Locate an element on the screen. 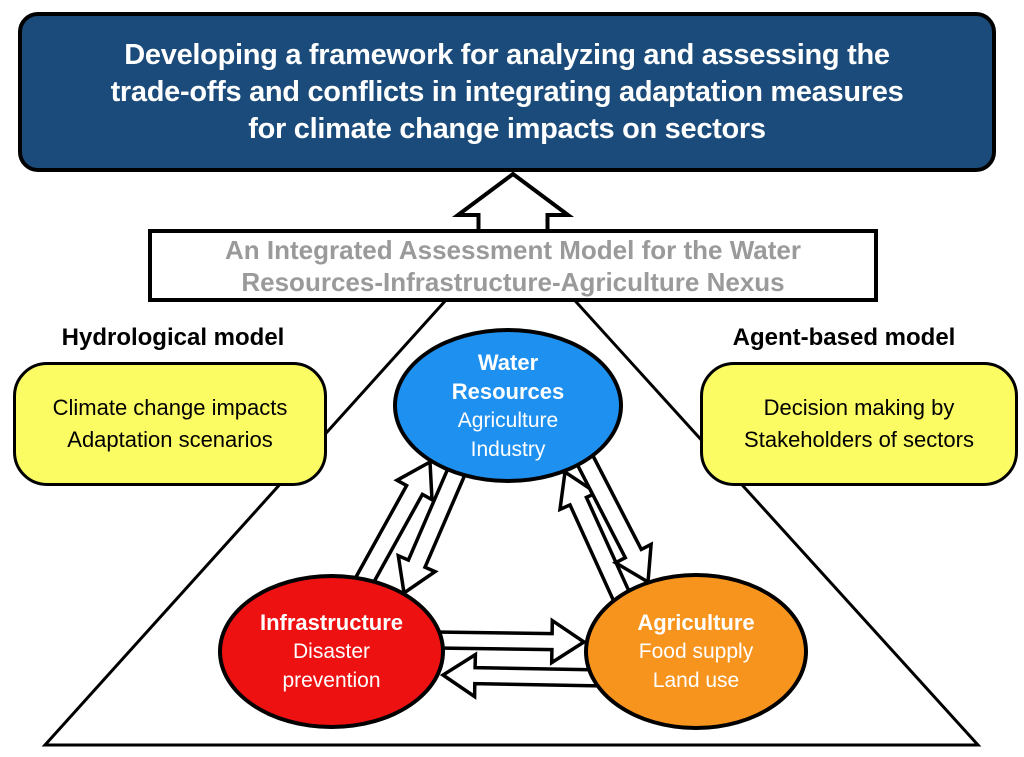  agriculture-node: Agriculture Food supply Land use is located at coordinates (696, 651).